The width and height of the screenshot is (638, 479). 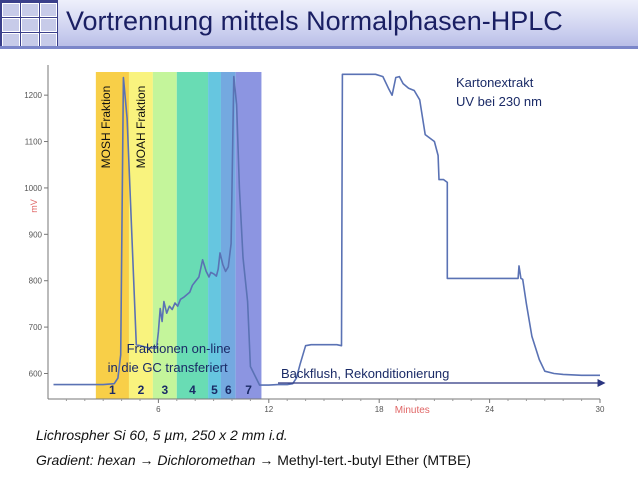 I want to click on x-tick-label-30: 30, so click(x=600, y=409).